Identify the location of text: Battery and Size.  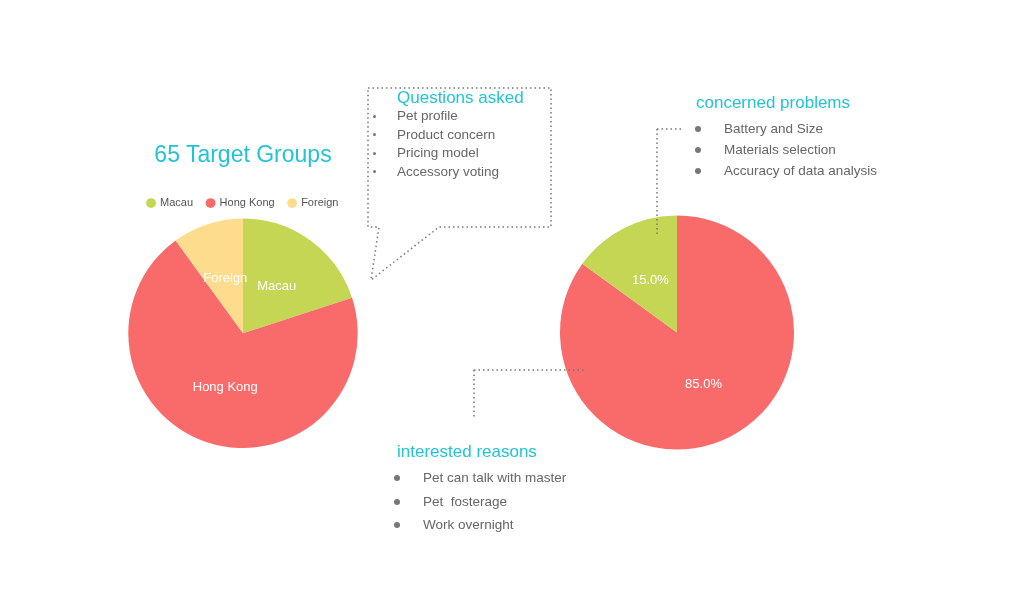
(774, 128).